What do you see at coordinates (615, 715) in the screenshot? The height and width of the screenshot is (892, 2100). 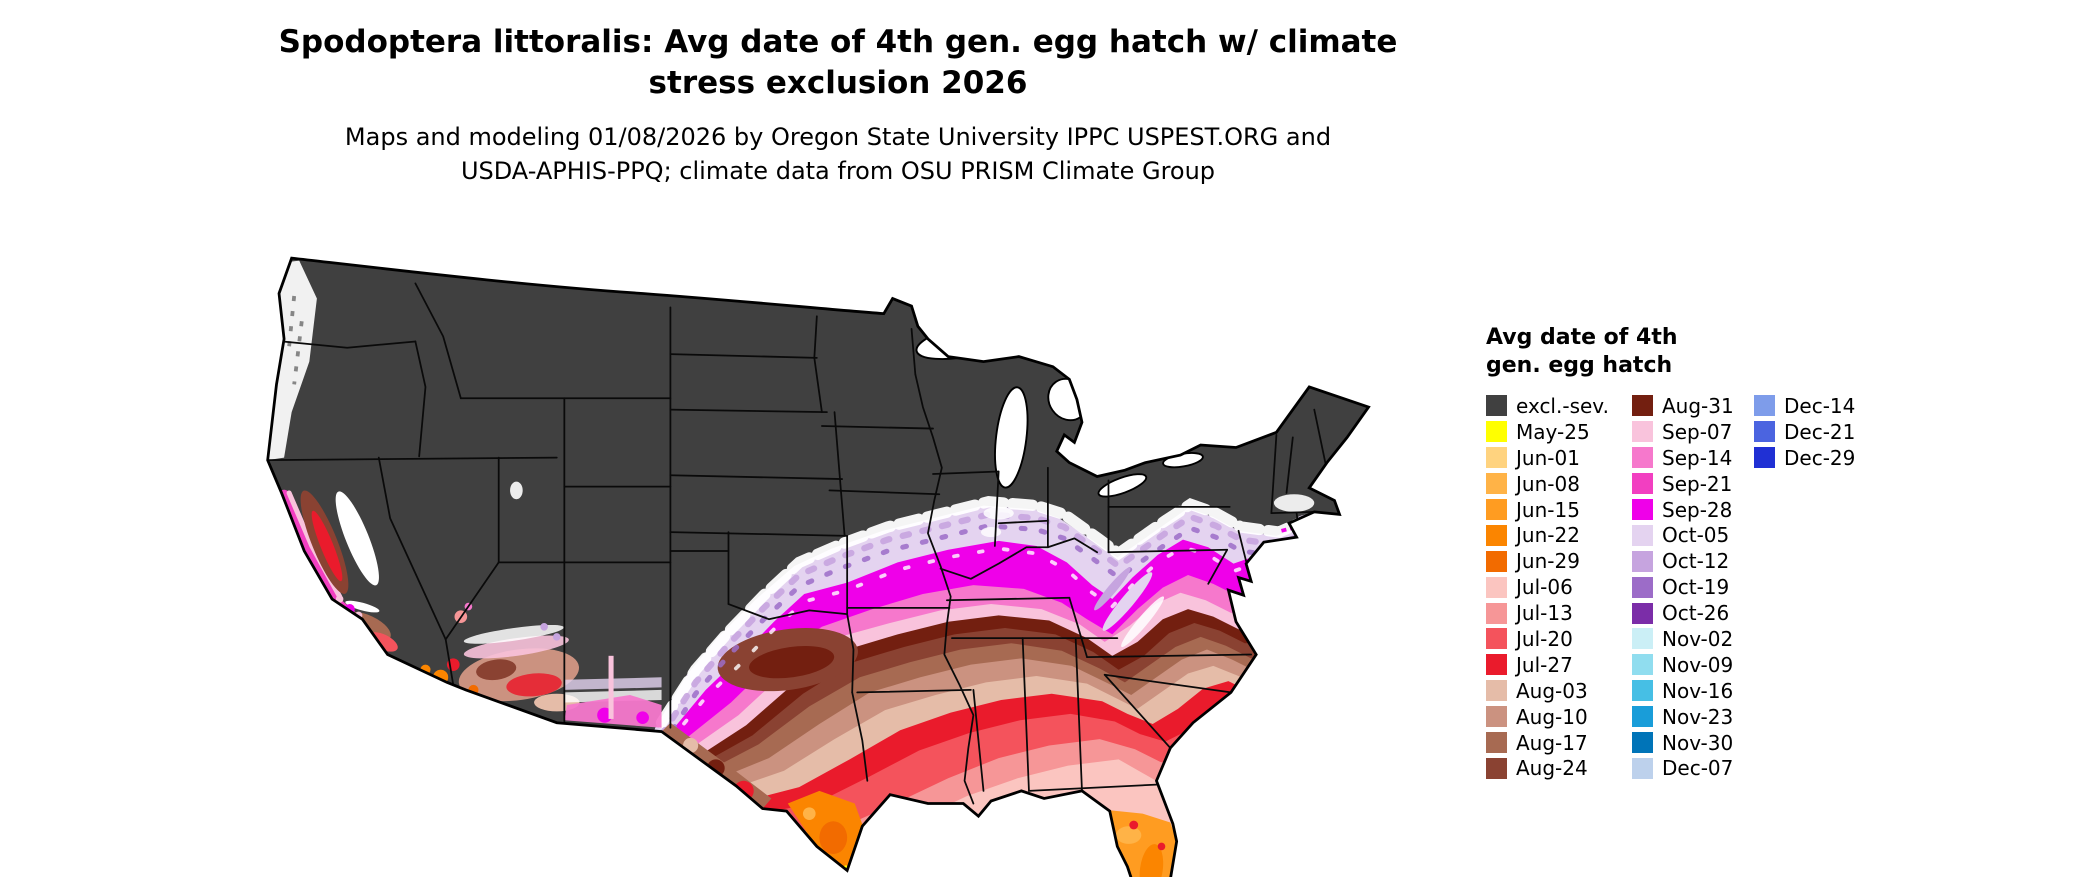 I see `southwest-patches` at bounding box center [615, 715].